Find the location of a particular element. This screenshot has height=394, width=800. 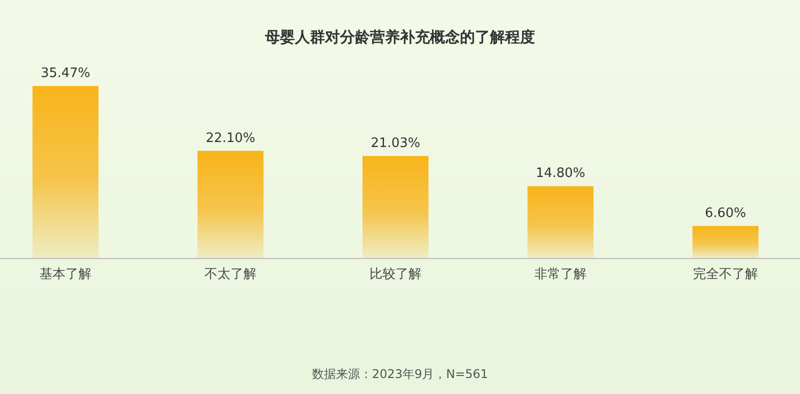

data-label: 6.60% is located at coordinates (725, 213).